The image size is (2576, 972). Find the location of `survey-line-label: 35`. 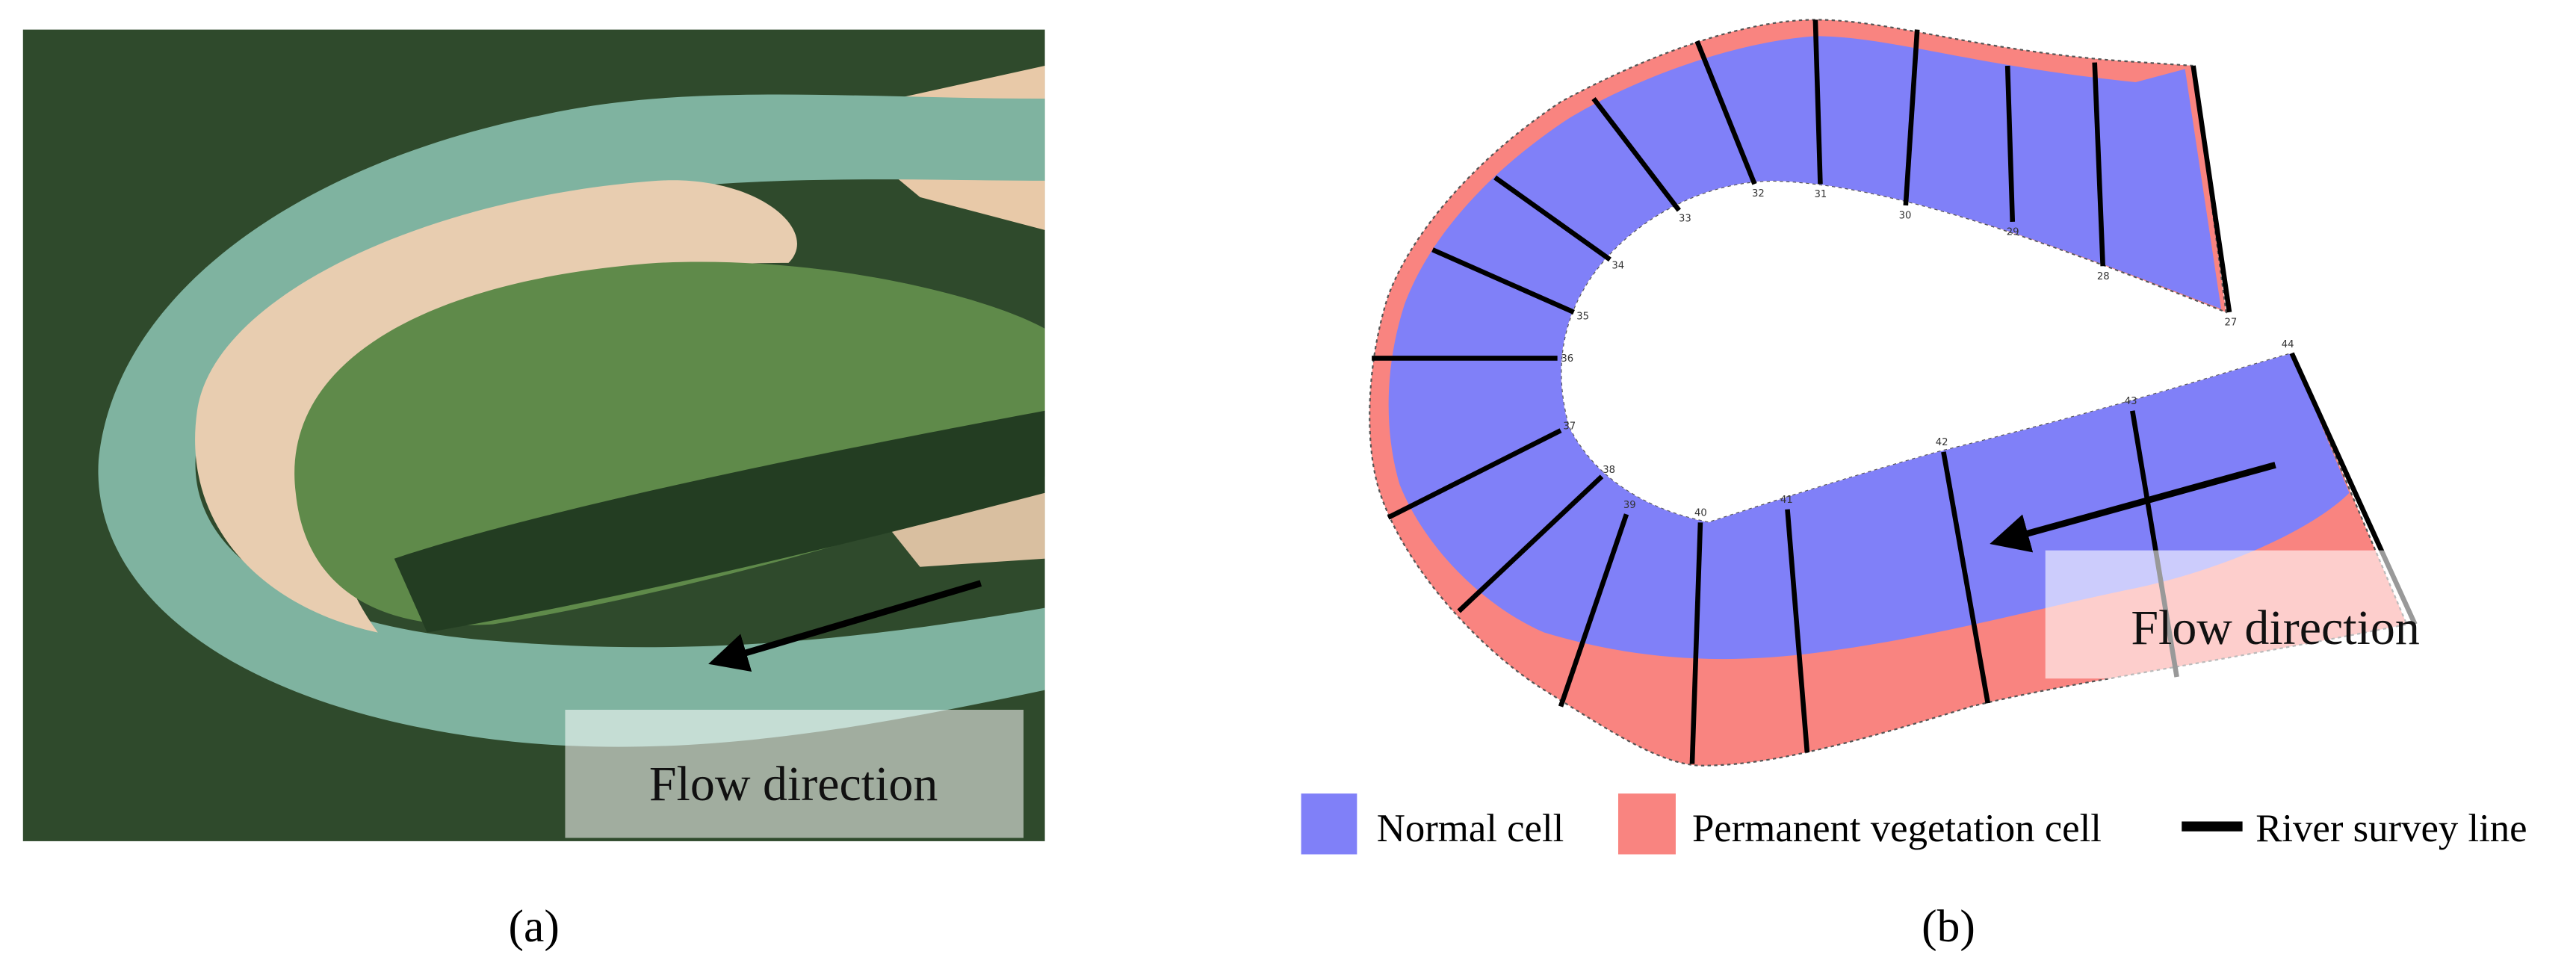

survey-line-label: 35 is located at coordinates (1582, 317).